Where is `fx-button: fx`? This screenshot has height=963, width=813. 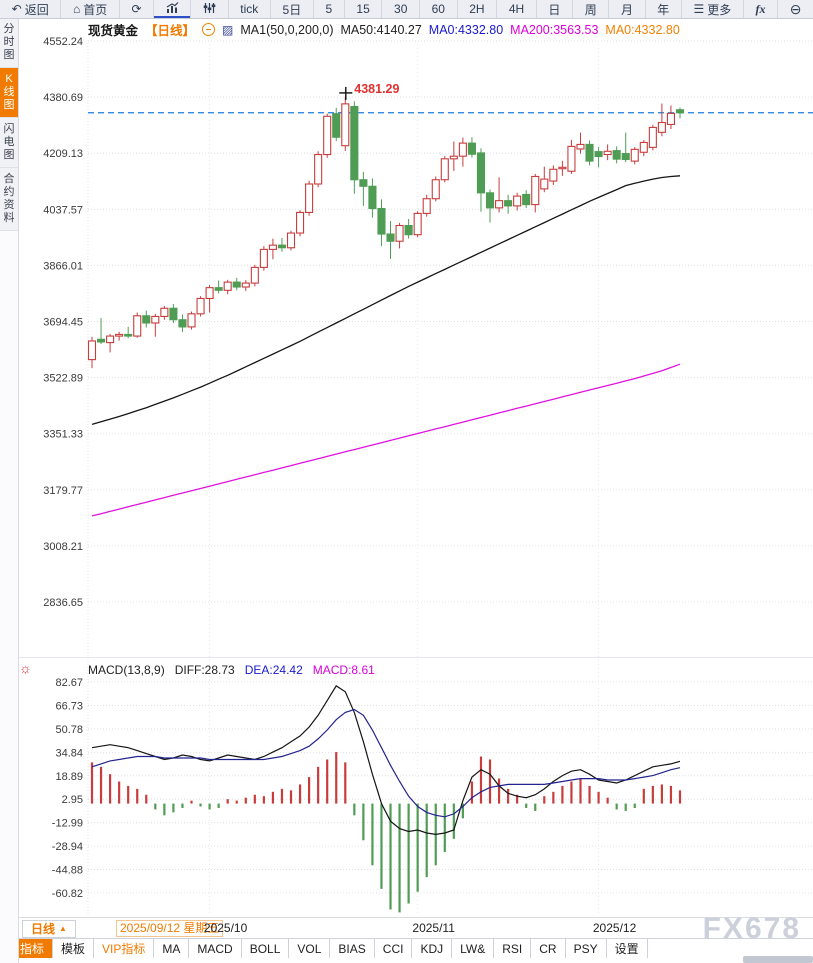
fx-button: fx is located at coordinates (761, 9).